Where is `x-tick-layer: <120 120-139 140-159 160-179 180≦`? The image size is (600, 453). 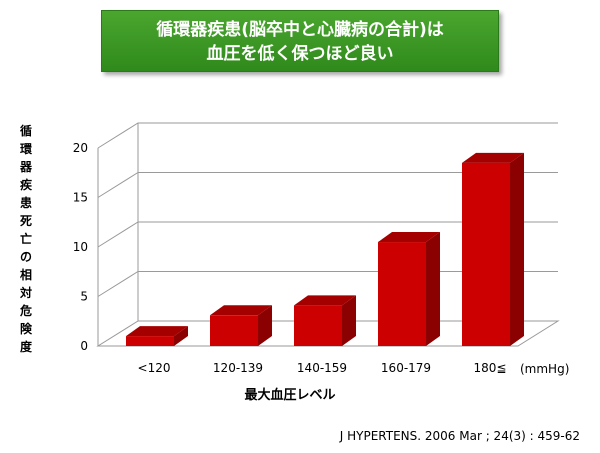
x-tick-layer: <120 120-139 140-159 160-179 180≦ is located at coordinates (322, 368).